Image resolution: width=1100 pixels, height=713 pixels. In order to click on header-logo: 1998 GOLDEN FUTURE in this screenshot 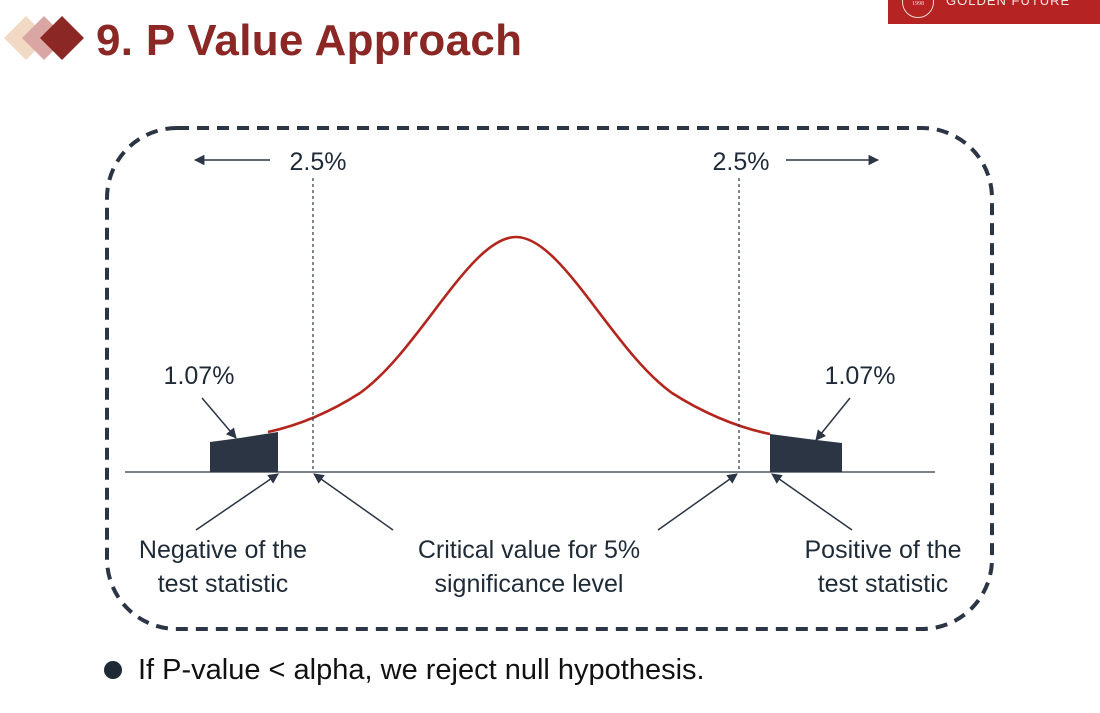, I will do `click(994, 12)`.